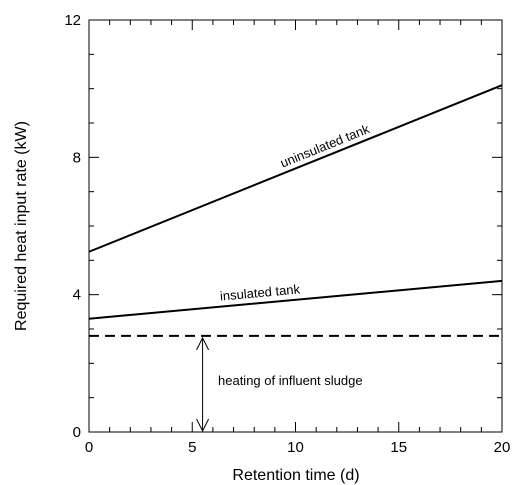 Image resolution: width=513 pixels, height=485 pixels. I want to click on x-tick-label: 0, so click(89, 447).